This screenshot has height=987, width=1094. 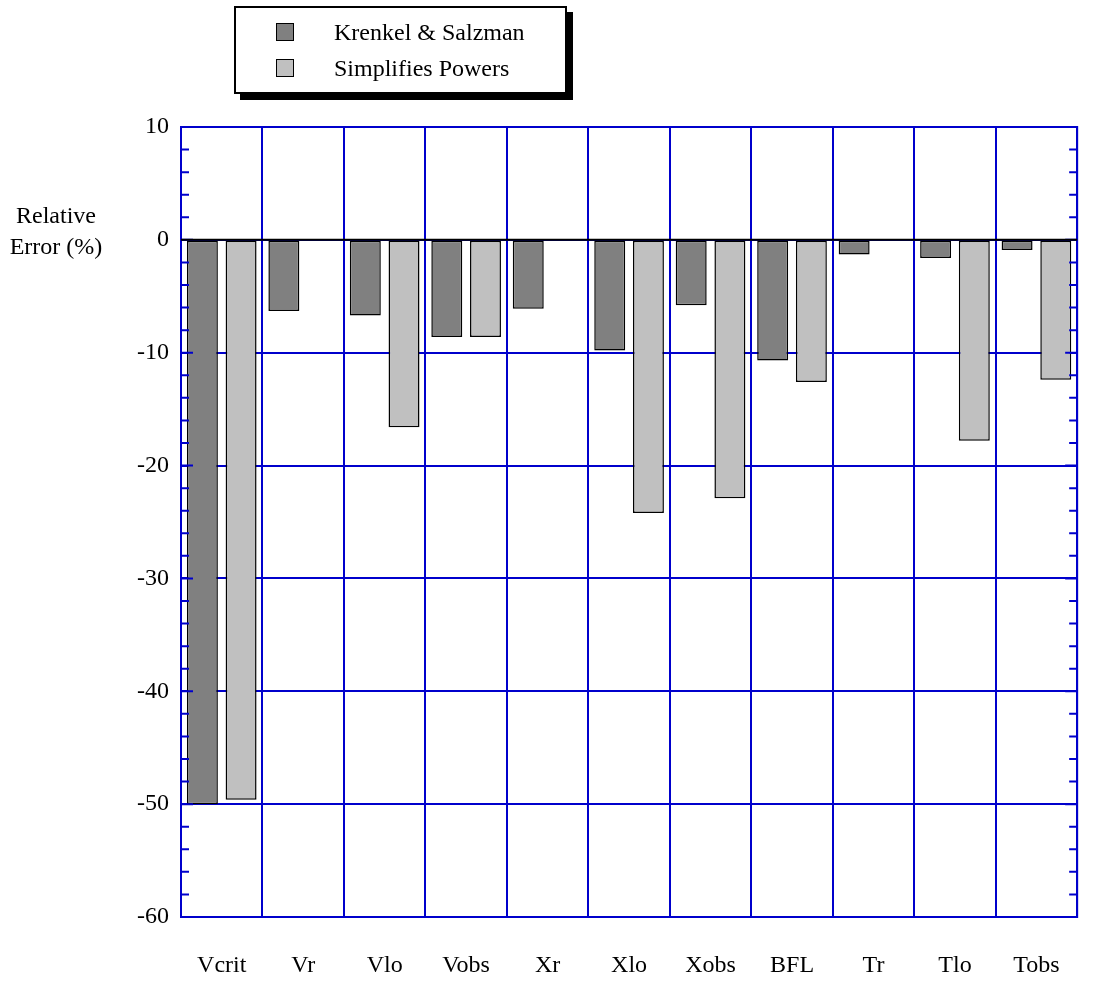 What do you see at coordinates (384, 963) in the screenshot?
I see `x-tick-label: Vlo` at bounding box center [384, 963].